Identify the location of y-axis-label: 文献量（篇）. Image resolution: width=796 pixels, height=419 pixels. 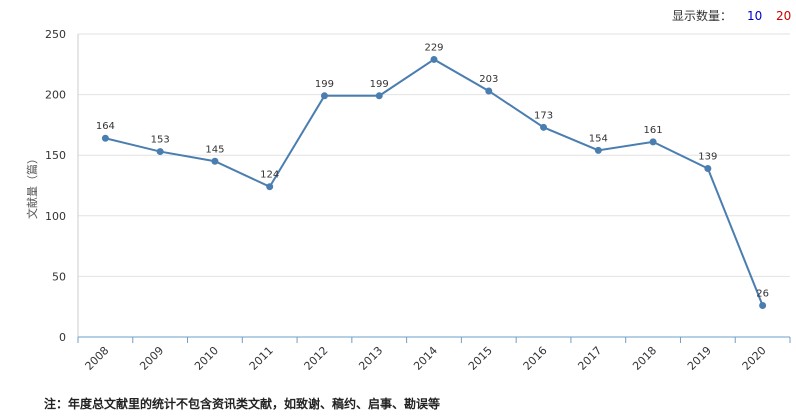
(32, 186).